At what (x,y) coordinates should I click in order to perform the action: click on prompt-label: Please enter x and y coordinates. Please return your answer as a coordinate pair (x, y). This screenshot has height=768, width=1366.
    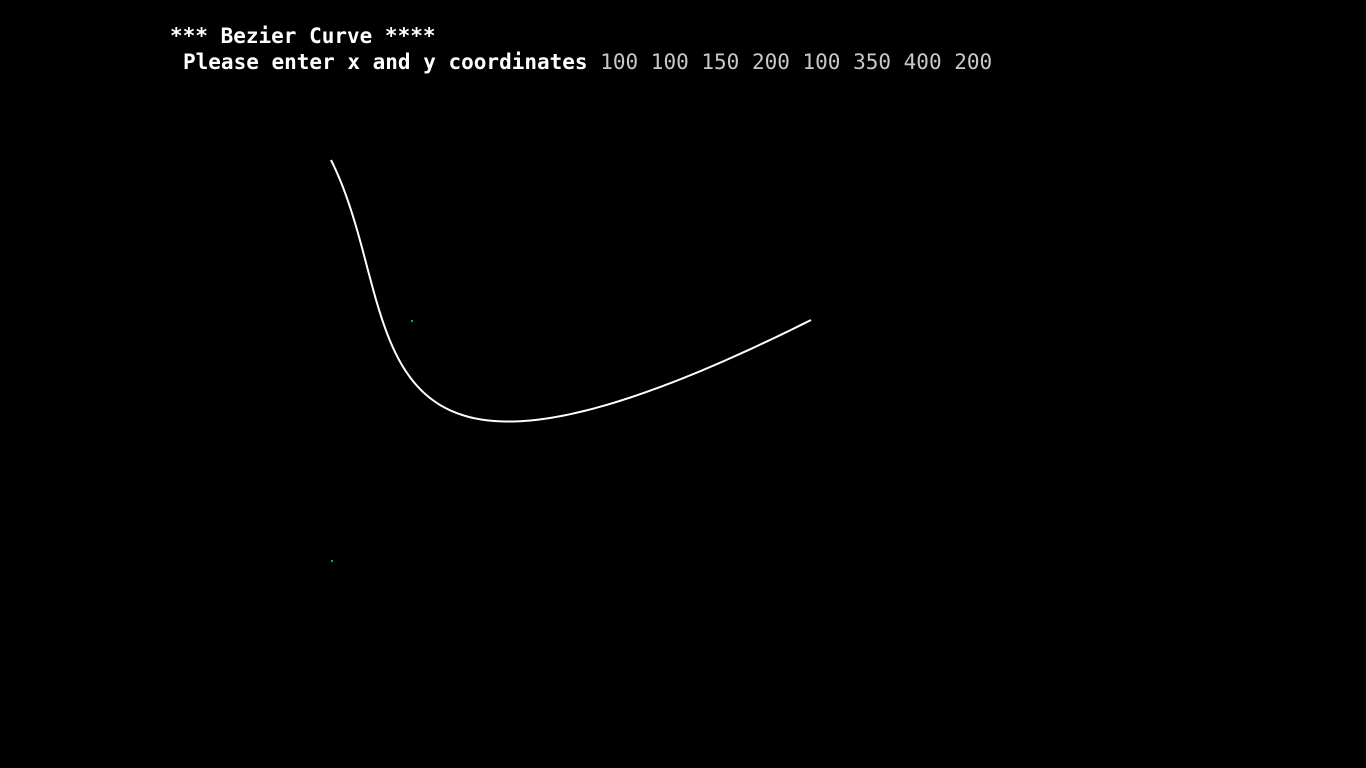
    Looking at the image, I should click on (385, 62).